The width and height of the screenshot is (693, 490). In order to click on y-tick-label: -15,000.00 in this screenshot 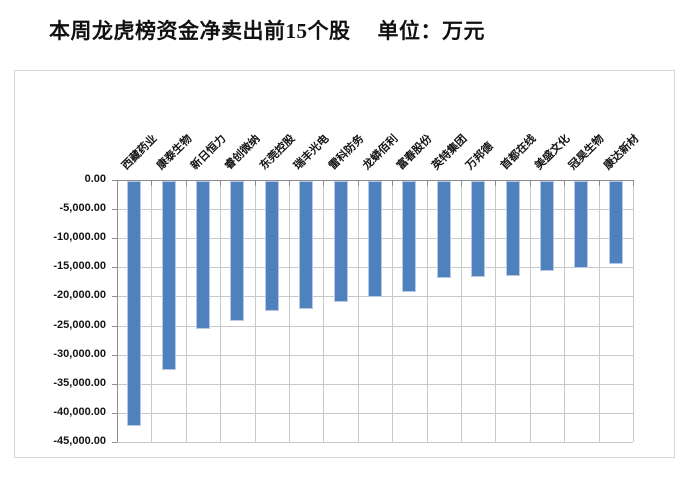, I will do `click(79, 266)`.